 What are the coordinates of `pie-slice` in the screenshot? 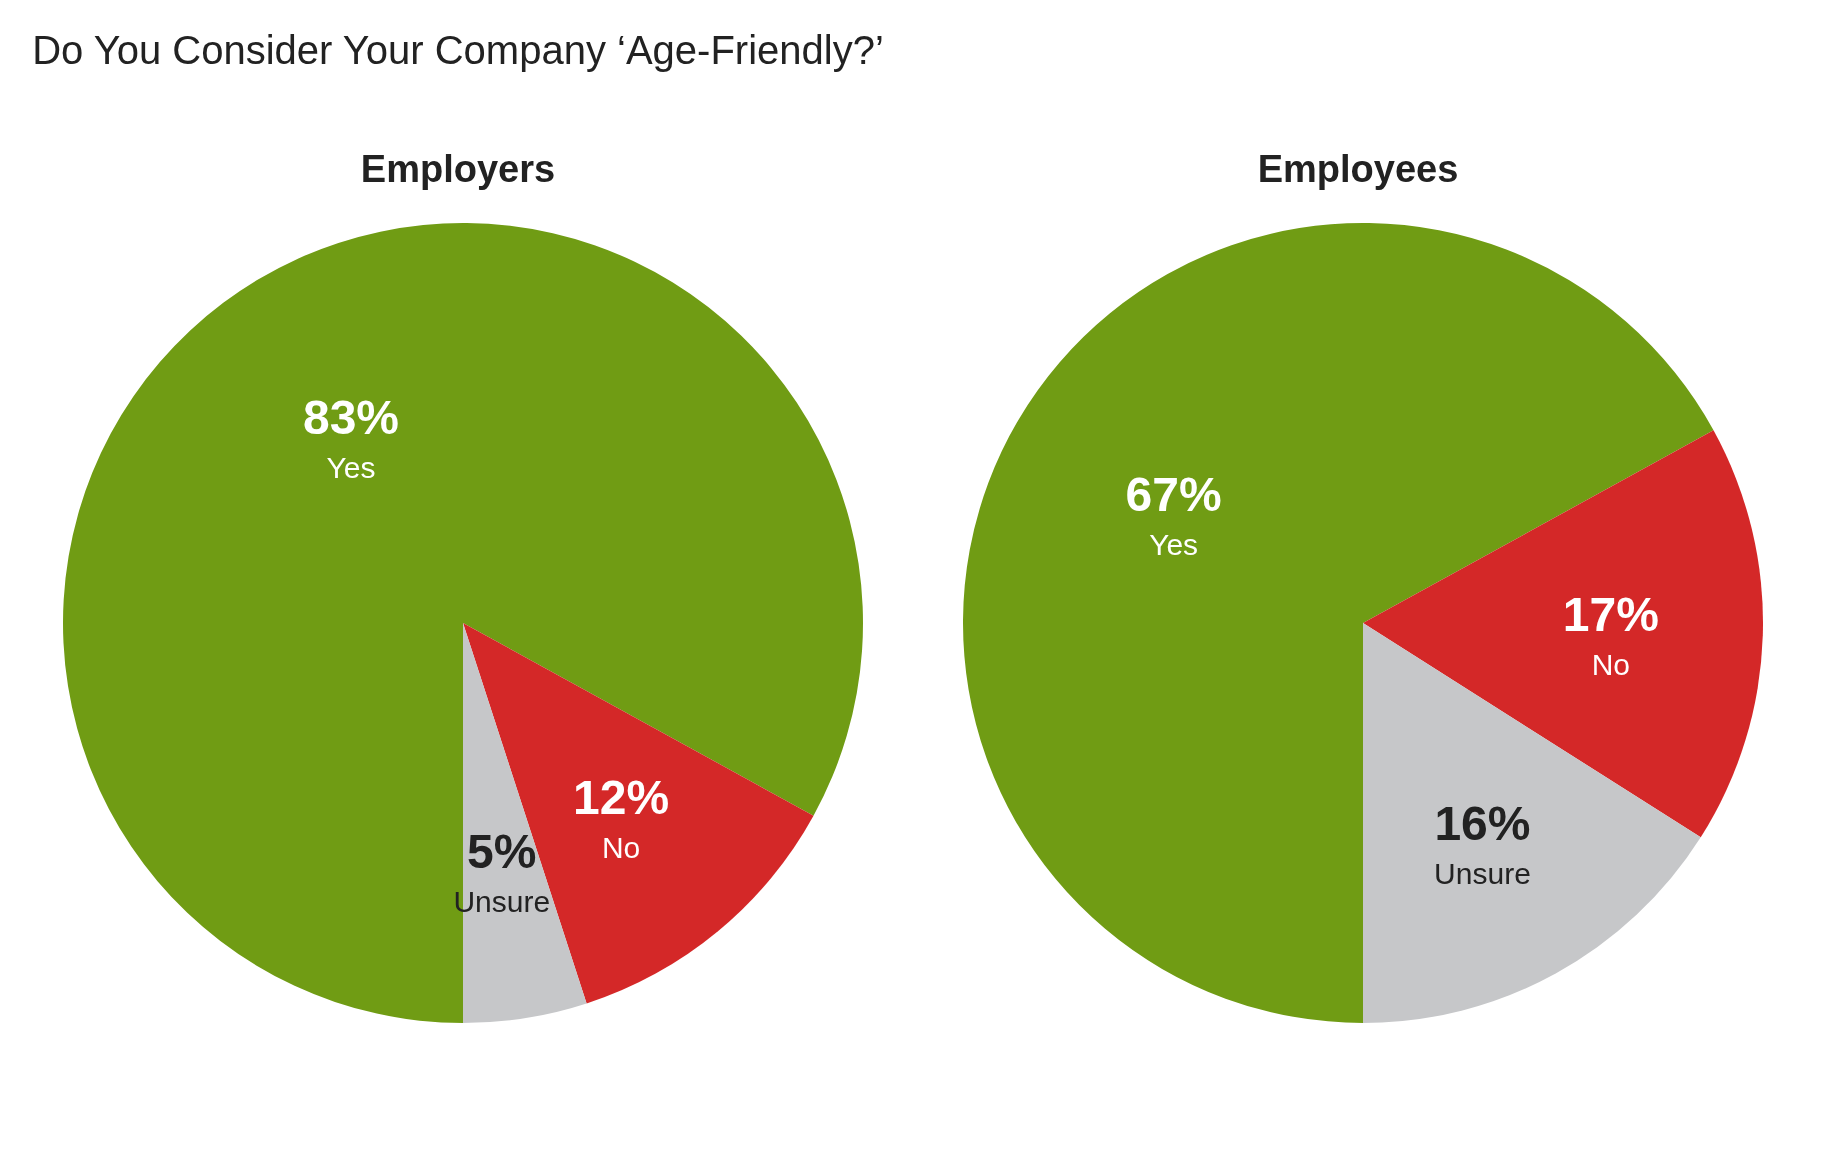 It's located at (1563, 634).